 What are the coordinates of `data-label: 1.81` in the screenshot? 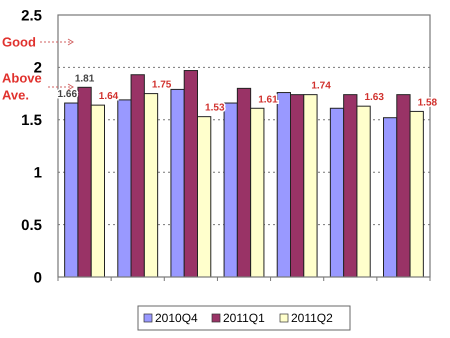 It's located at (84, 78).